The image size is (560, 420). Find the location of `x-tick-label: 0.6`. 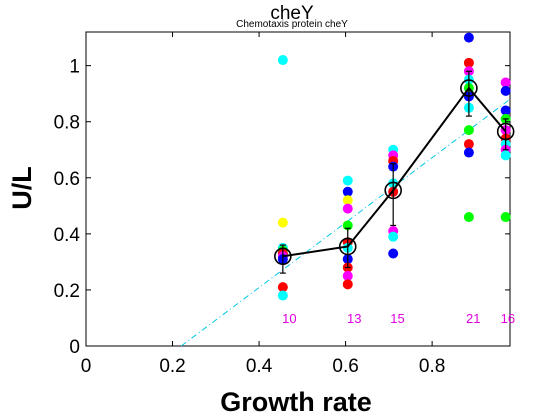

x-tick-label: 0.6 is located at coordinates (345, 366).